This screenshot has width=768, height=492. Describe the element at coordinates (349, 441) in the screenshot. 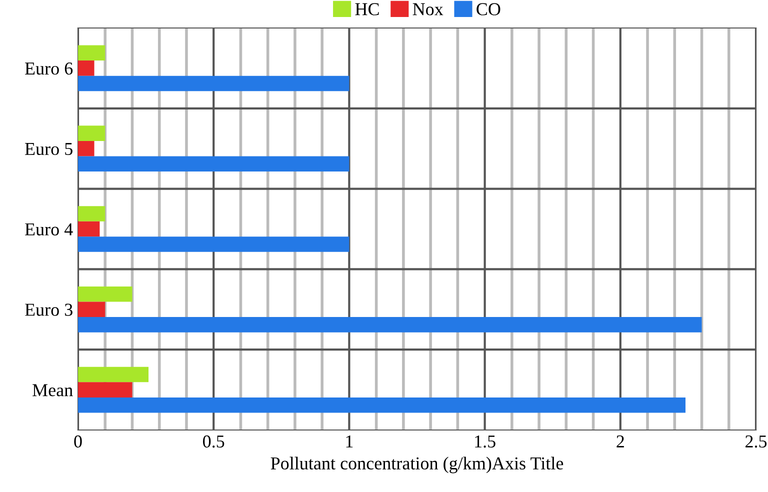

I see `x-tick-label: 1` at that location.